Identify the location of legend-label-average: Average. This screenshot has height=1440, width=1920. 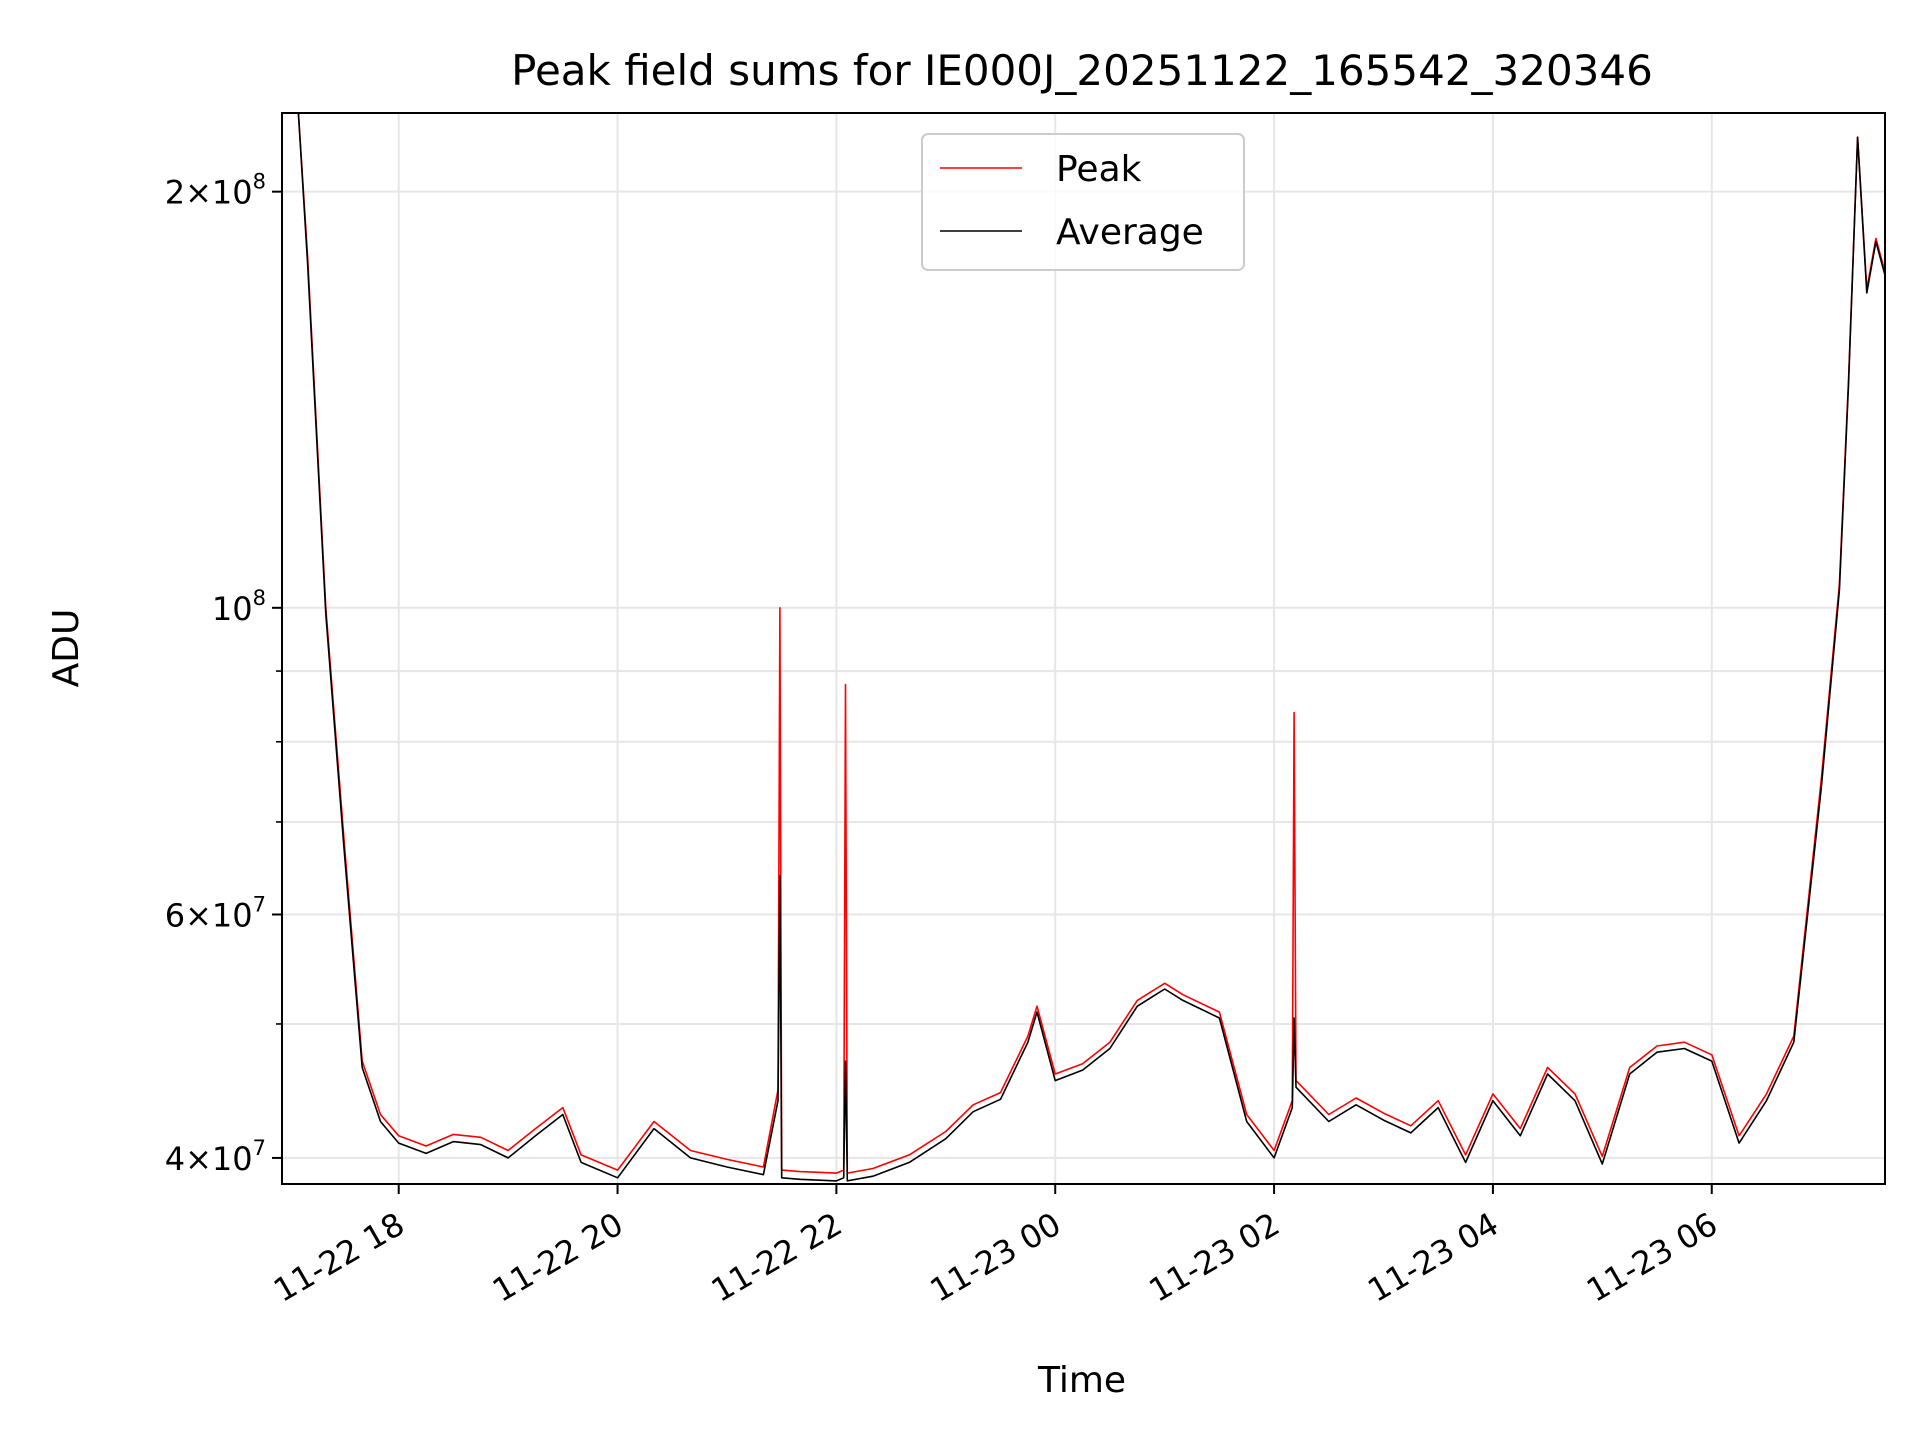
(1130, 232).